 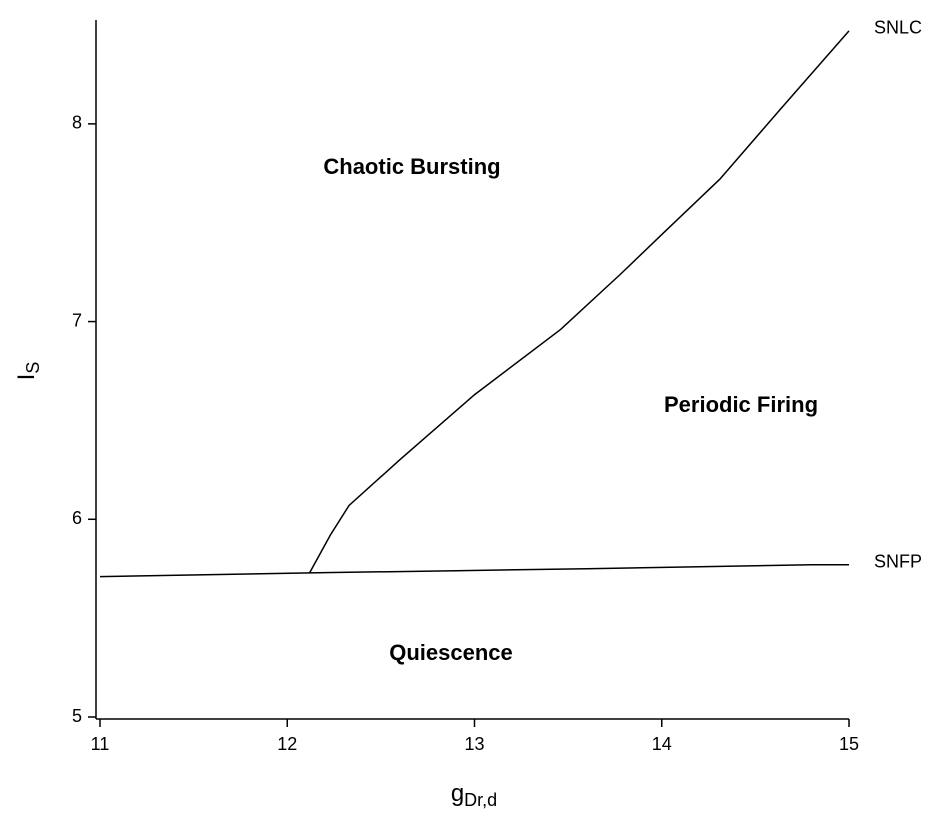 What do you see at coordinates (898, 562) in the screenshot?
I see `curve-label: SNFP` at bounding box center [898, 562].